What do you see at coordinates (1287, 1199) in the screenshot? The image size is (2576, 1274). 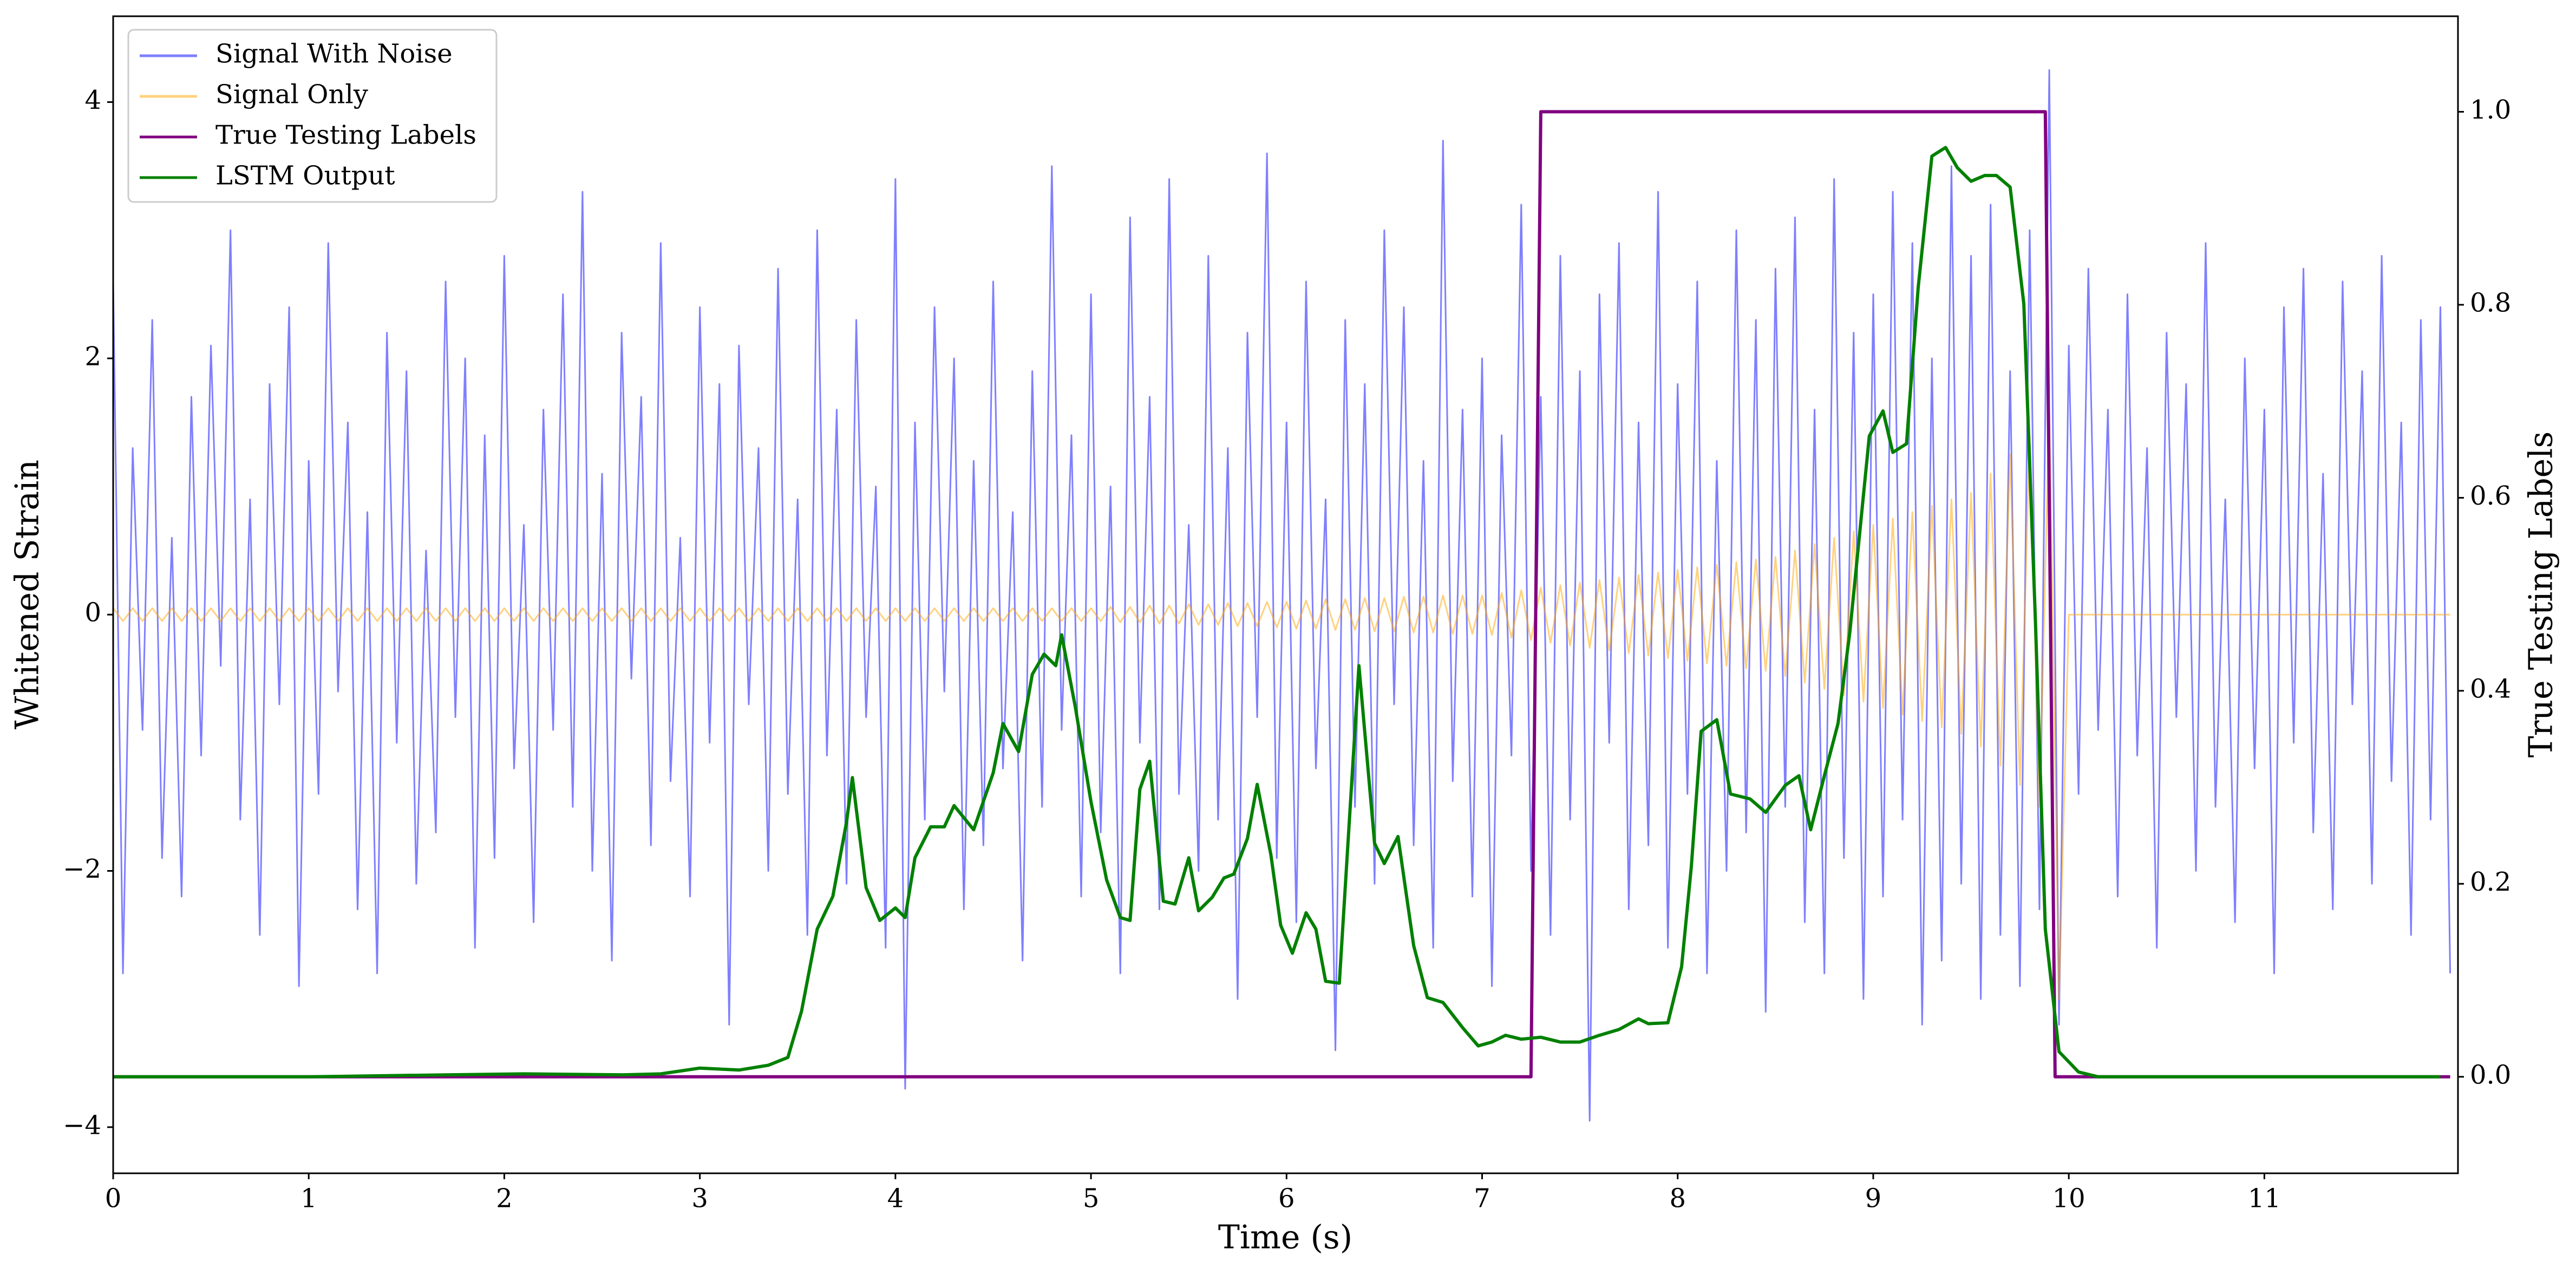 I see `x-tick-label: 6` at bounding box center [1287, 1199].